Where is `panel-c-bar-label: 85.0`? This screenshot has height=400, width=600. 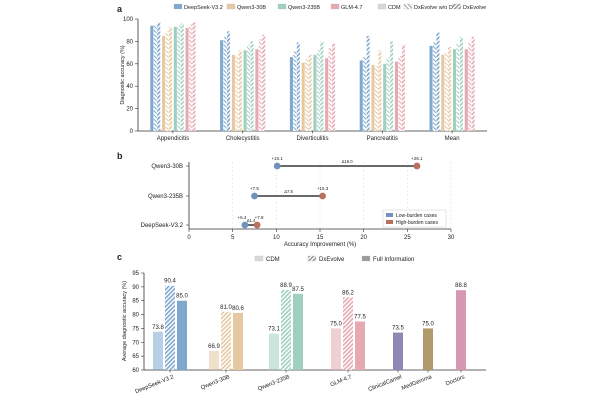 panel-c-bar-label: 85.0 is located at coordinates (182, 297).